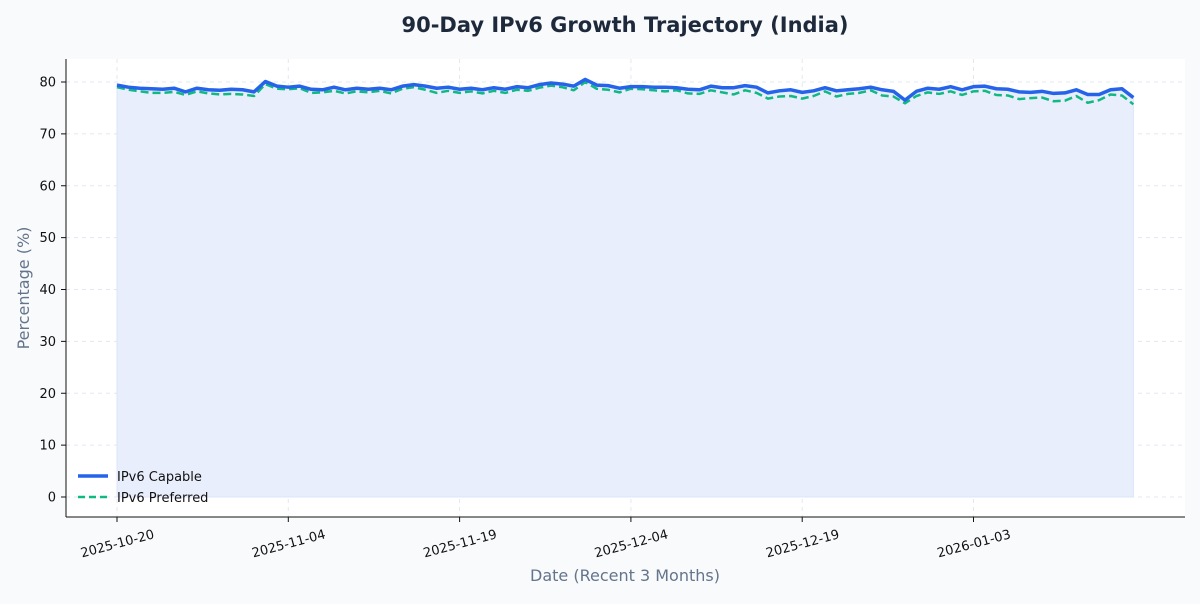 This screenshot has height=604, width=1200. What do you see at coordinates (802, 544) in the screenshot?
I see `x-tick-label: 2025-12-19` at bounding box center [802, 544].